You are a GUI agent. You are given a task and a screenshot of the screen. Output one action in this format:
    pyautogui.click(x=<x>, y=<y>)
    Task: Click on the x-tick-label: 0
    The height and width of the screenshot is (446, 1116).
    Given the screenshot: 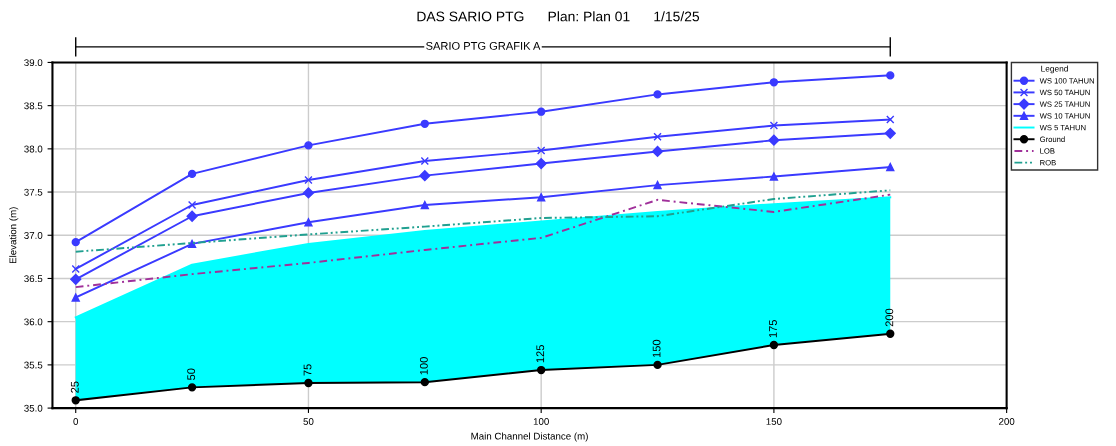 What is the action you would take?
    pyautogui.click(x=76, y=421)
    